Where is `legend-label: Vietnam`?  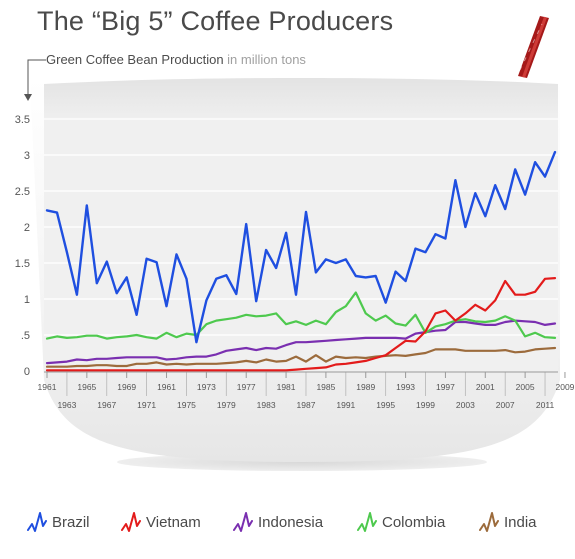
legend-label: Vietnam is located at coordinates (173, 522).